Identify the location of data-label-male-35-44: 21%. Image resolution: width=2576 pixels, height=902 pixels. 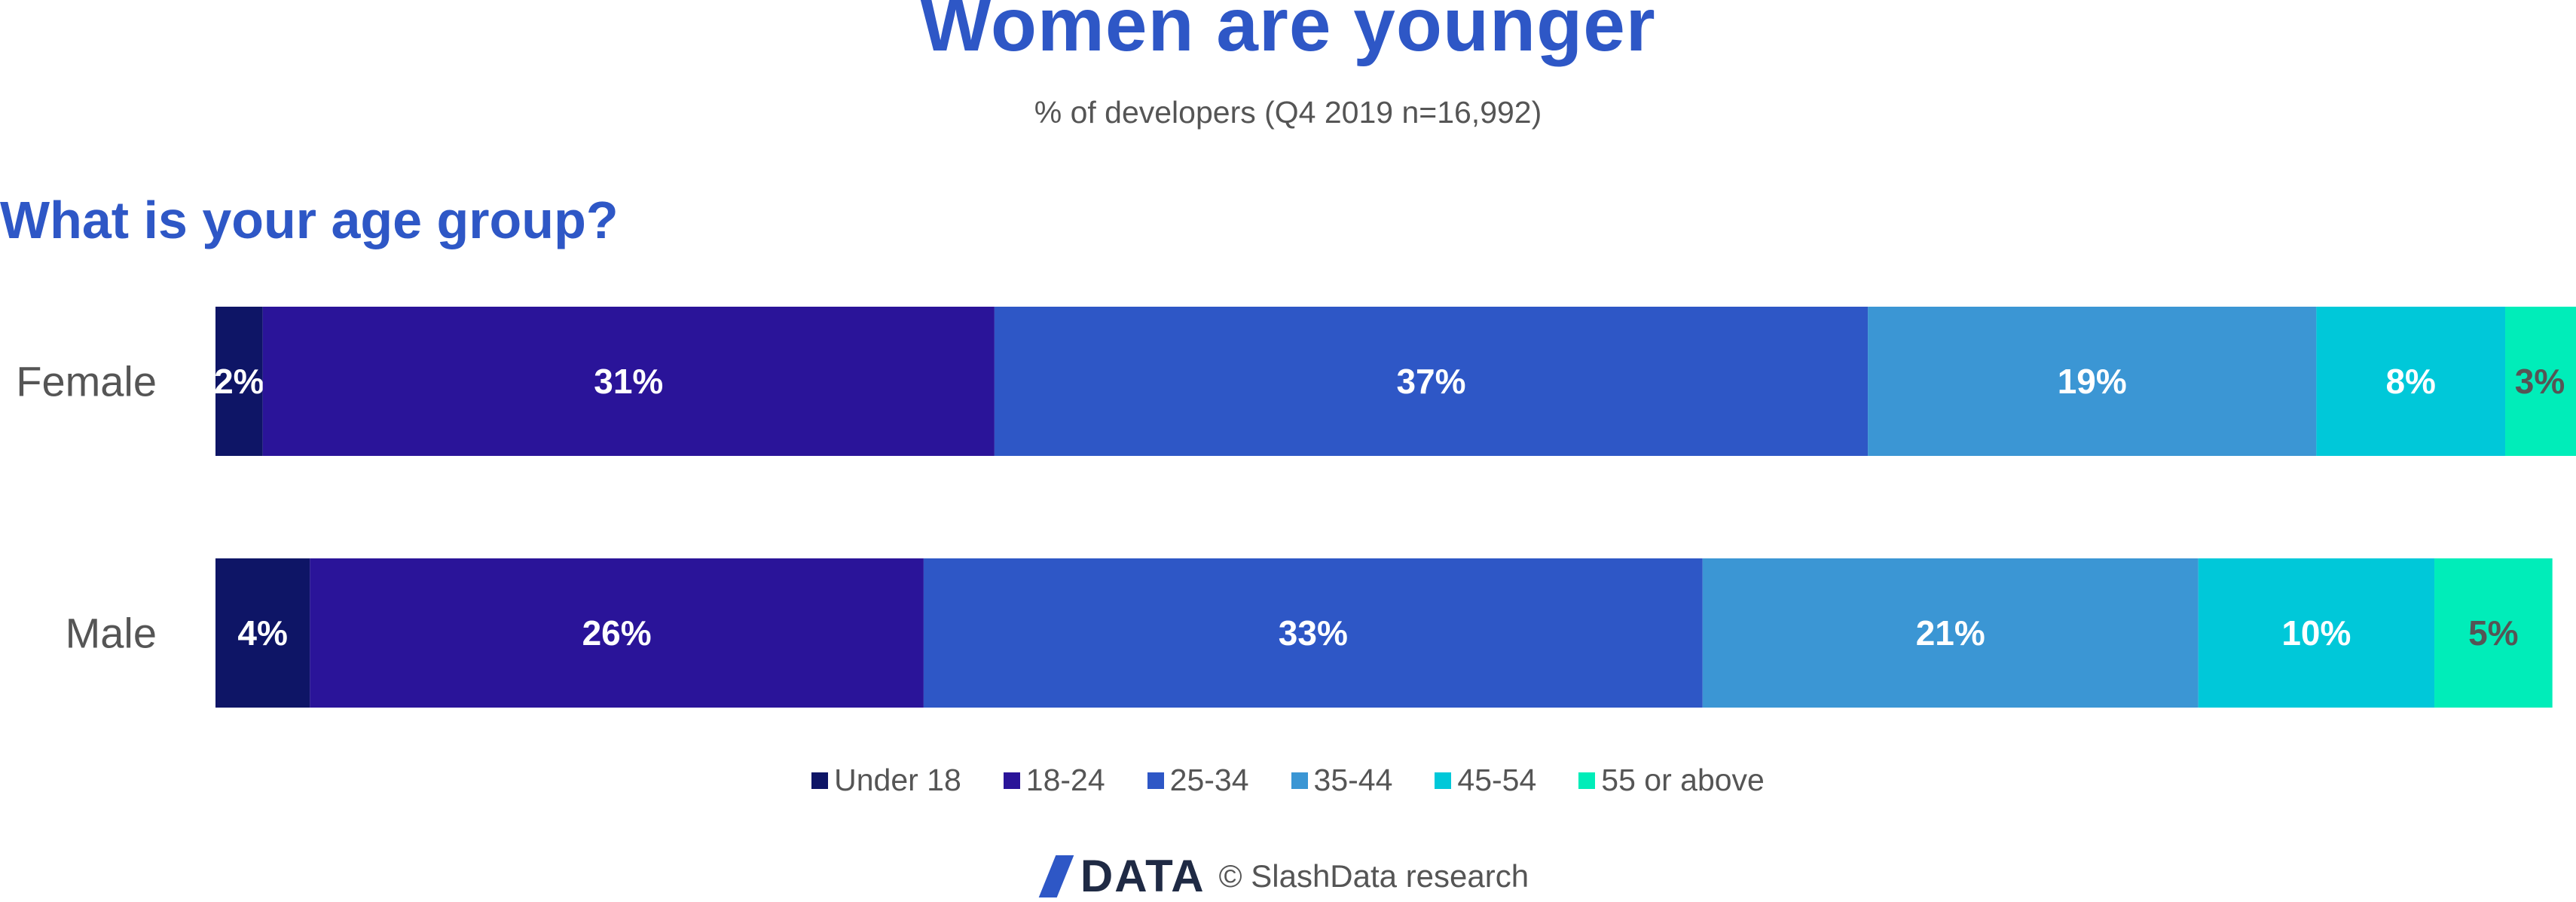
(1950, 633).